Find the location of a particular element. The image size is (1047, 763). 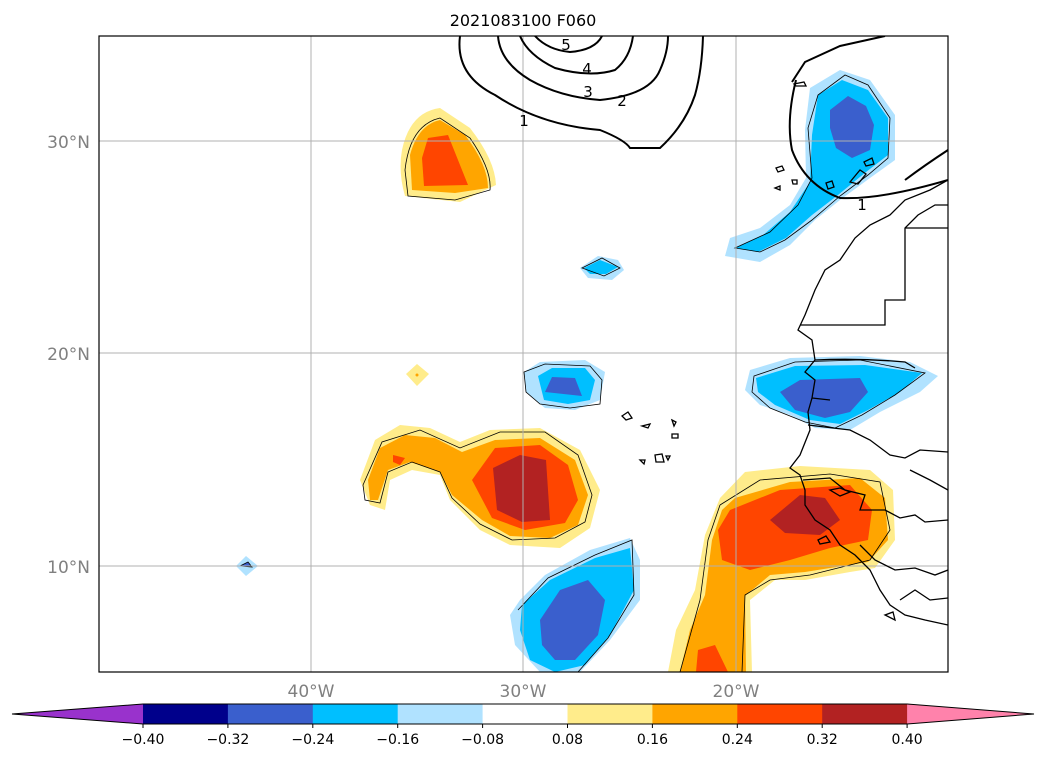

contour-lines is located at coordinates (703, 118).